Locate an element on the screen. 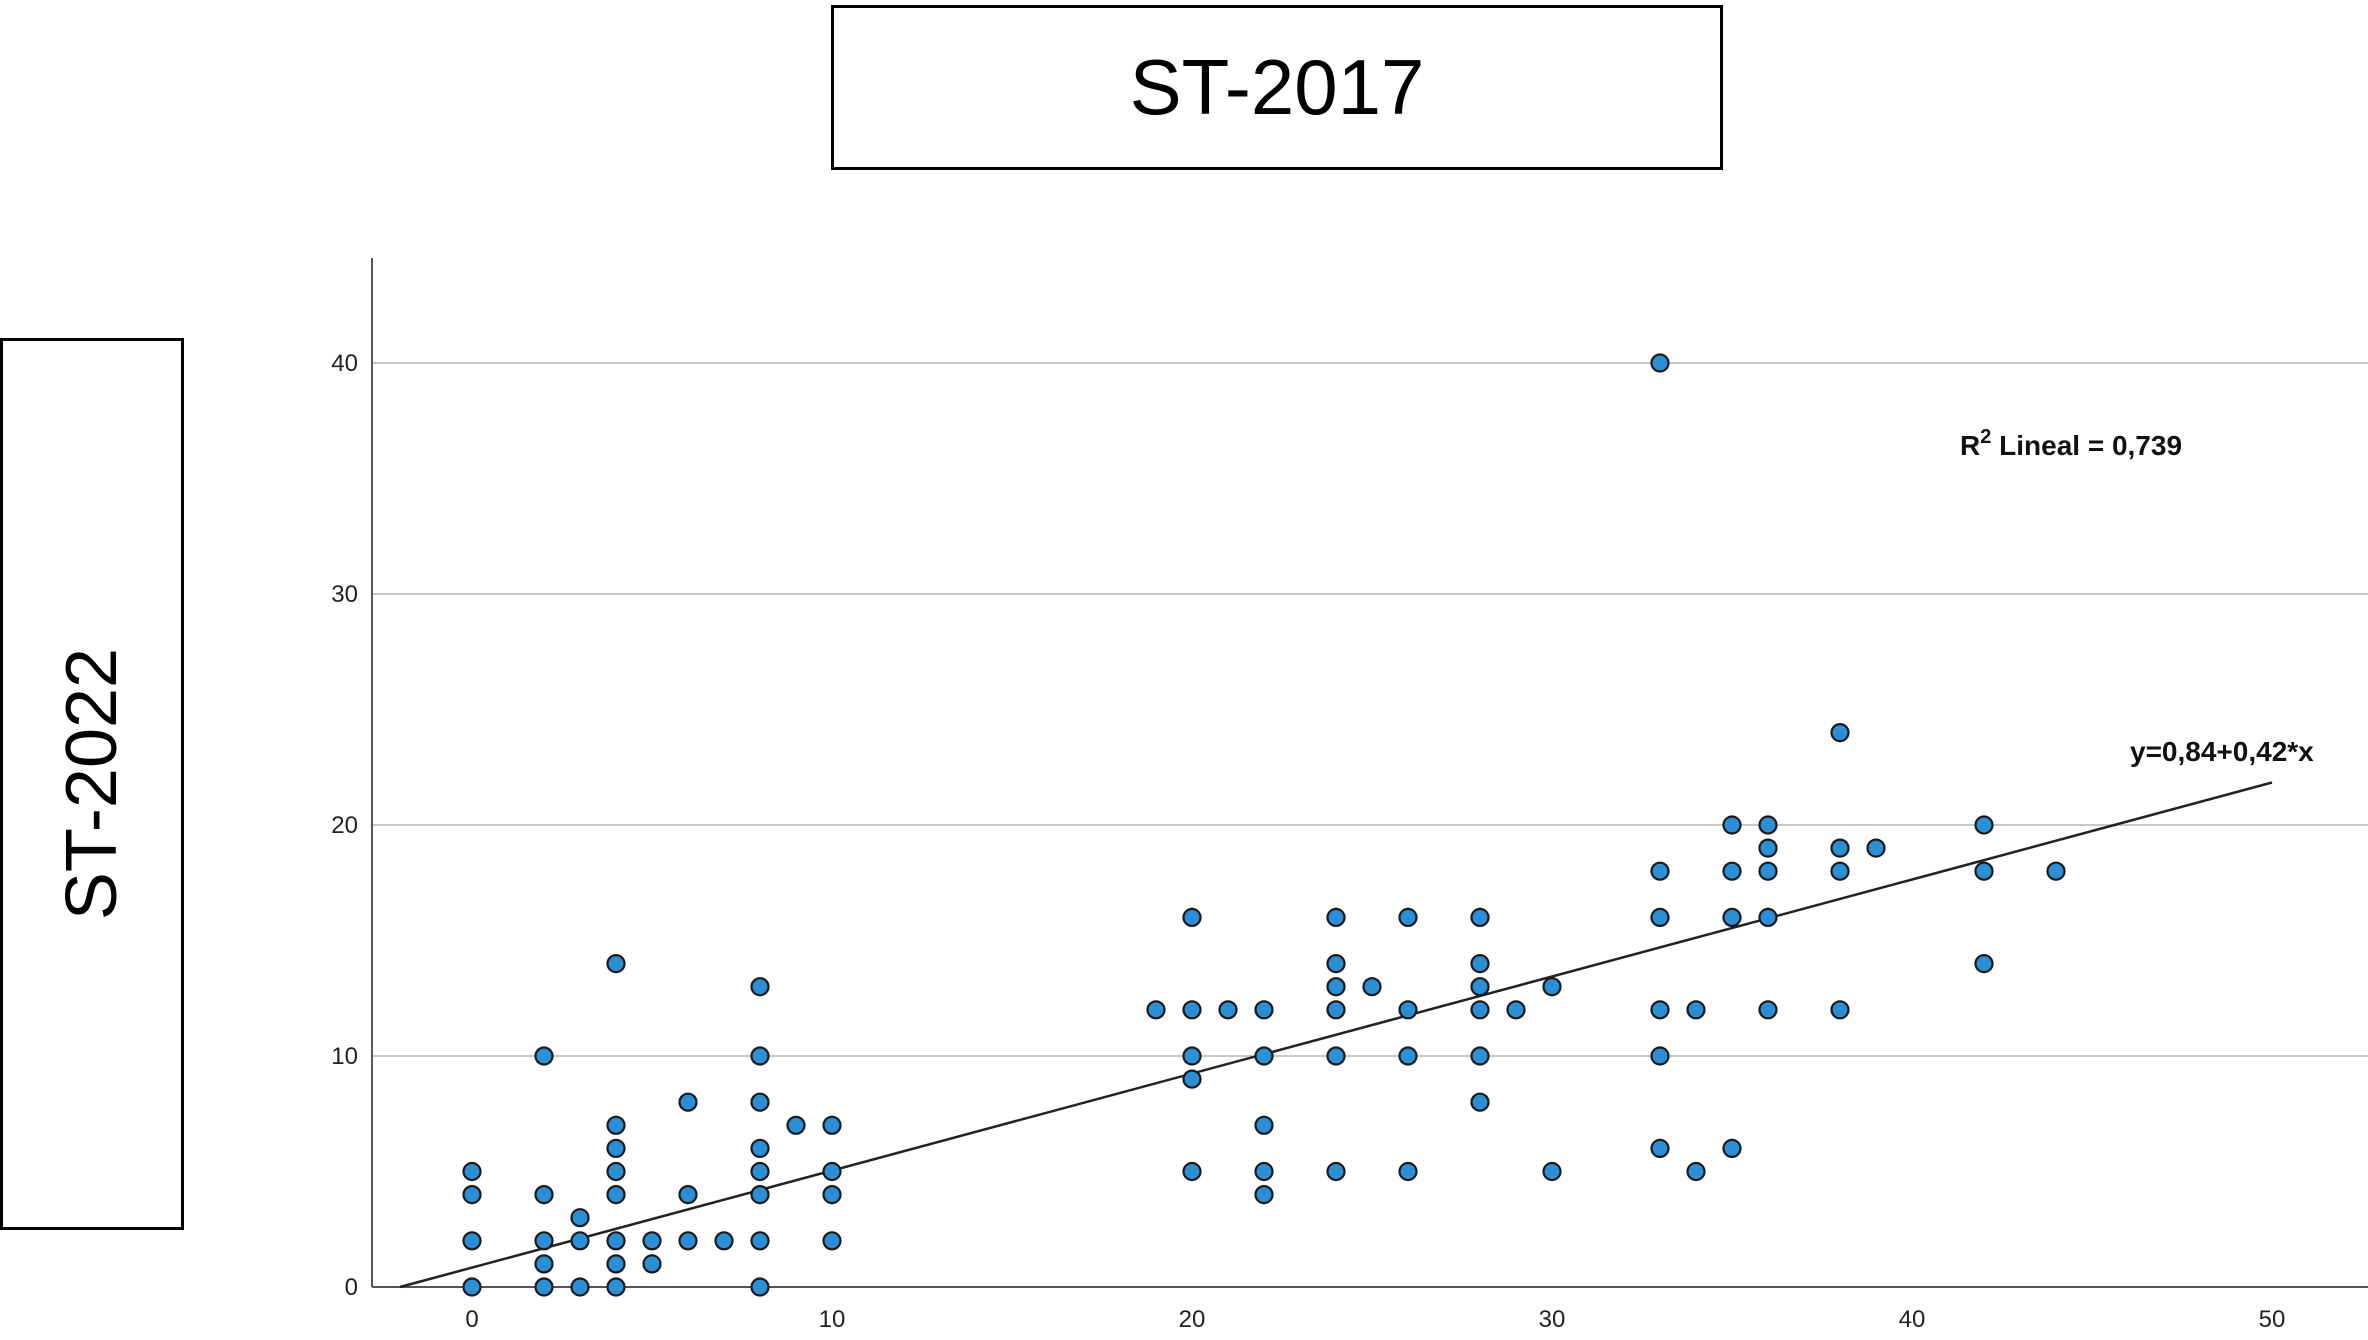 The height and width of the screenshot is (1340, 2368). chart-title: ST-2017 is located at coordinates (1277, 87).